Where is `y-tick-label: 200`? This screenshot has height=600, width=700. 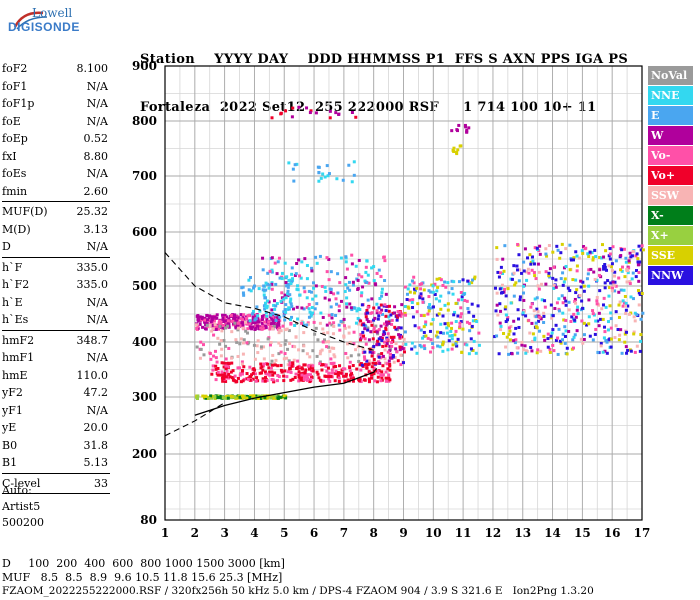 y-tick-label: 200 is located at coordinates (144, 454).